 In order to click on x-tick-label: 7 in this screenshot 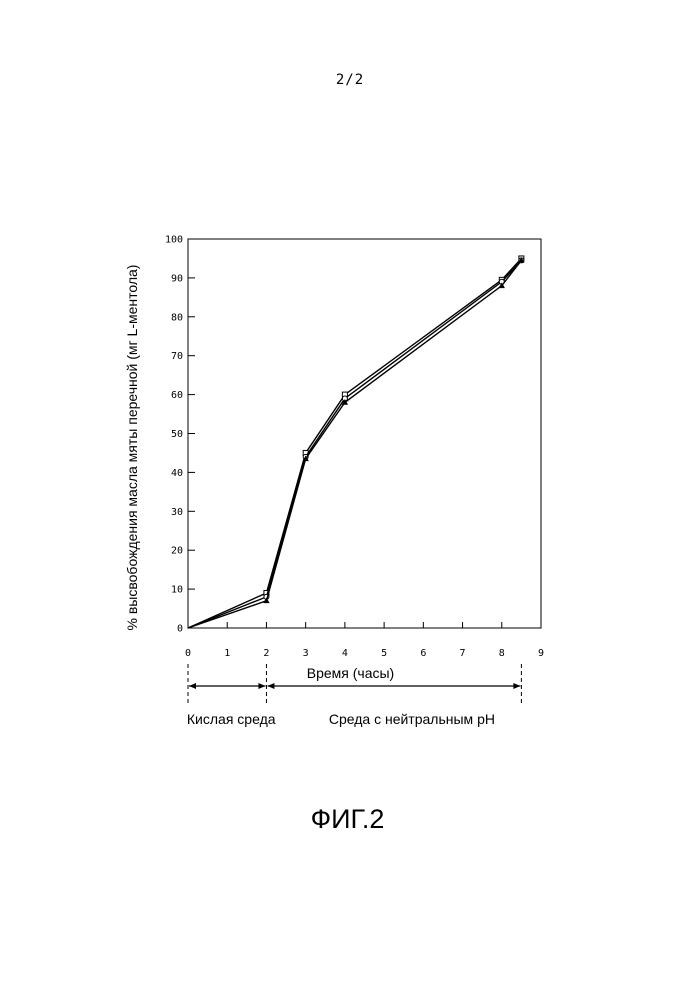, I will do `click(463, 653)`.